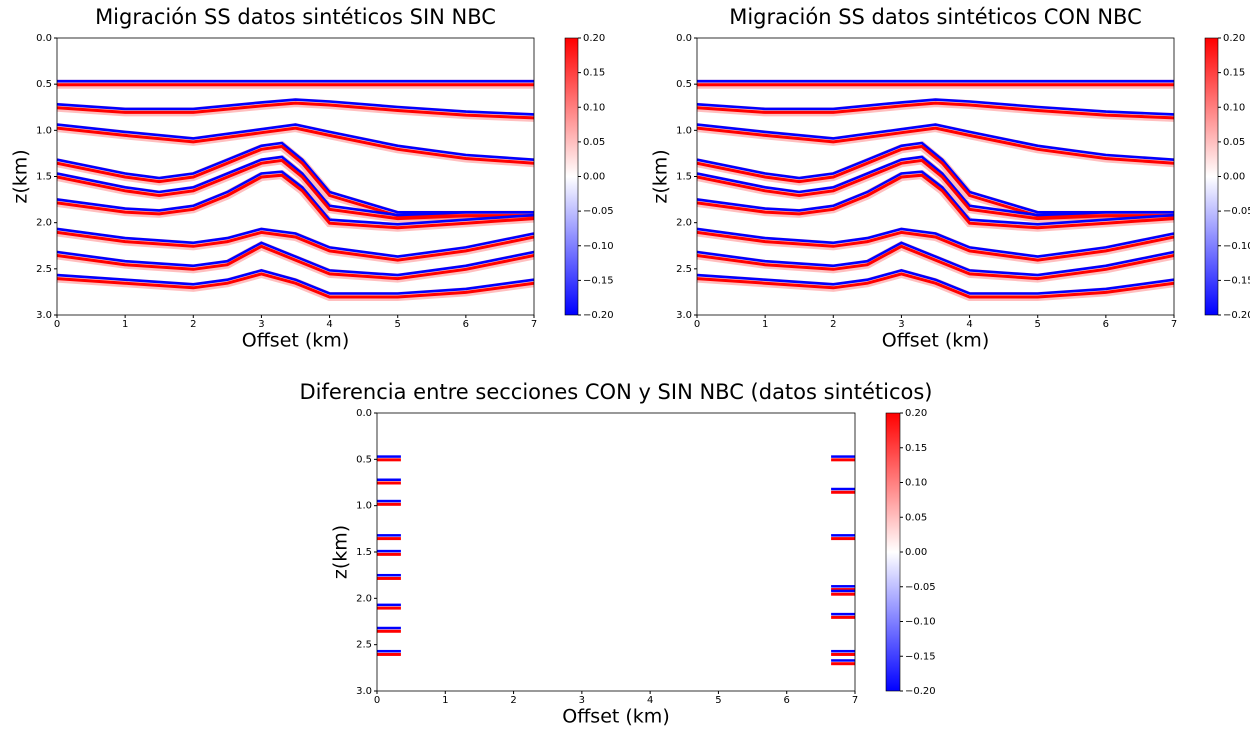 The width and height of the screenshot is (1250, 731). Describe the element at coordinates (295, 17) in the screenshot. I see `chart-title: Migración SS datos sintéticos SIN NBC` at that location.